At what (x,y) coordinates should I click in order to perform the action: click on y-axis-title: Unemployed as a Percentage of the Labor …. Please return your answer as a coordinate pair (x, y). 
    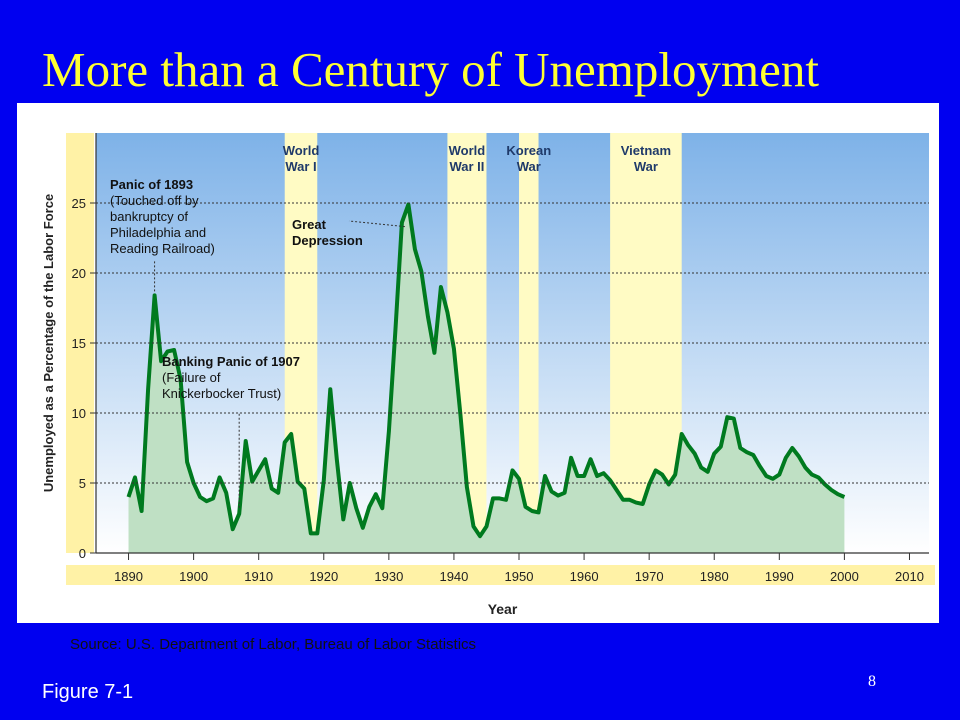
    Looking at the image, I should click on (48, 343).